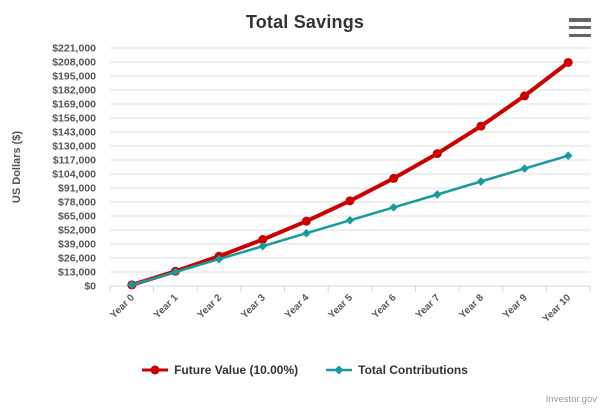 The width and height of the screenshot is (610, 411). I want to click on x-axis-tick-label: Year 9, so click(515, 306).